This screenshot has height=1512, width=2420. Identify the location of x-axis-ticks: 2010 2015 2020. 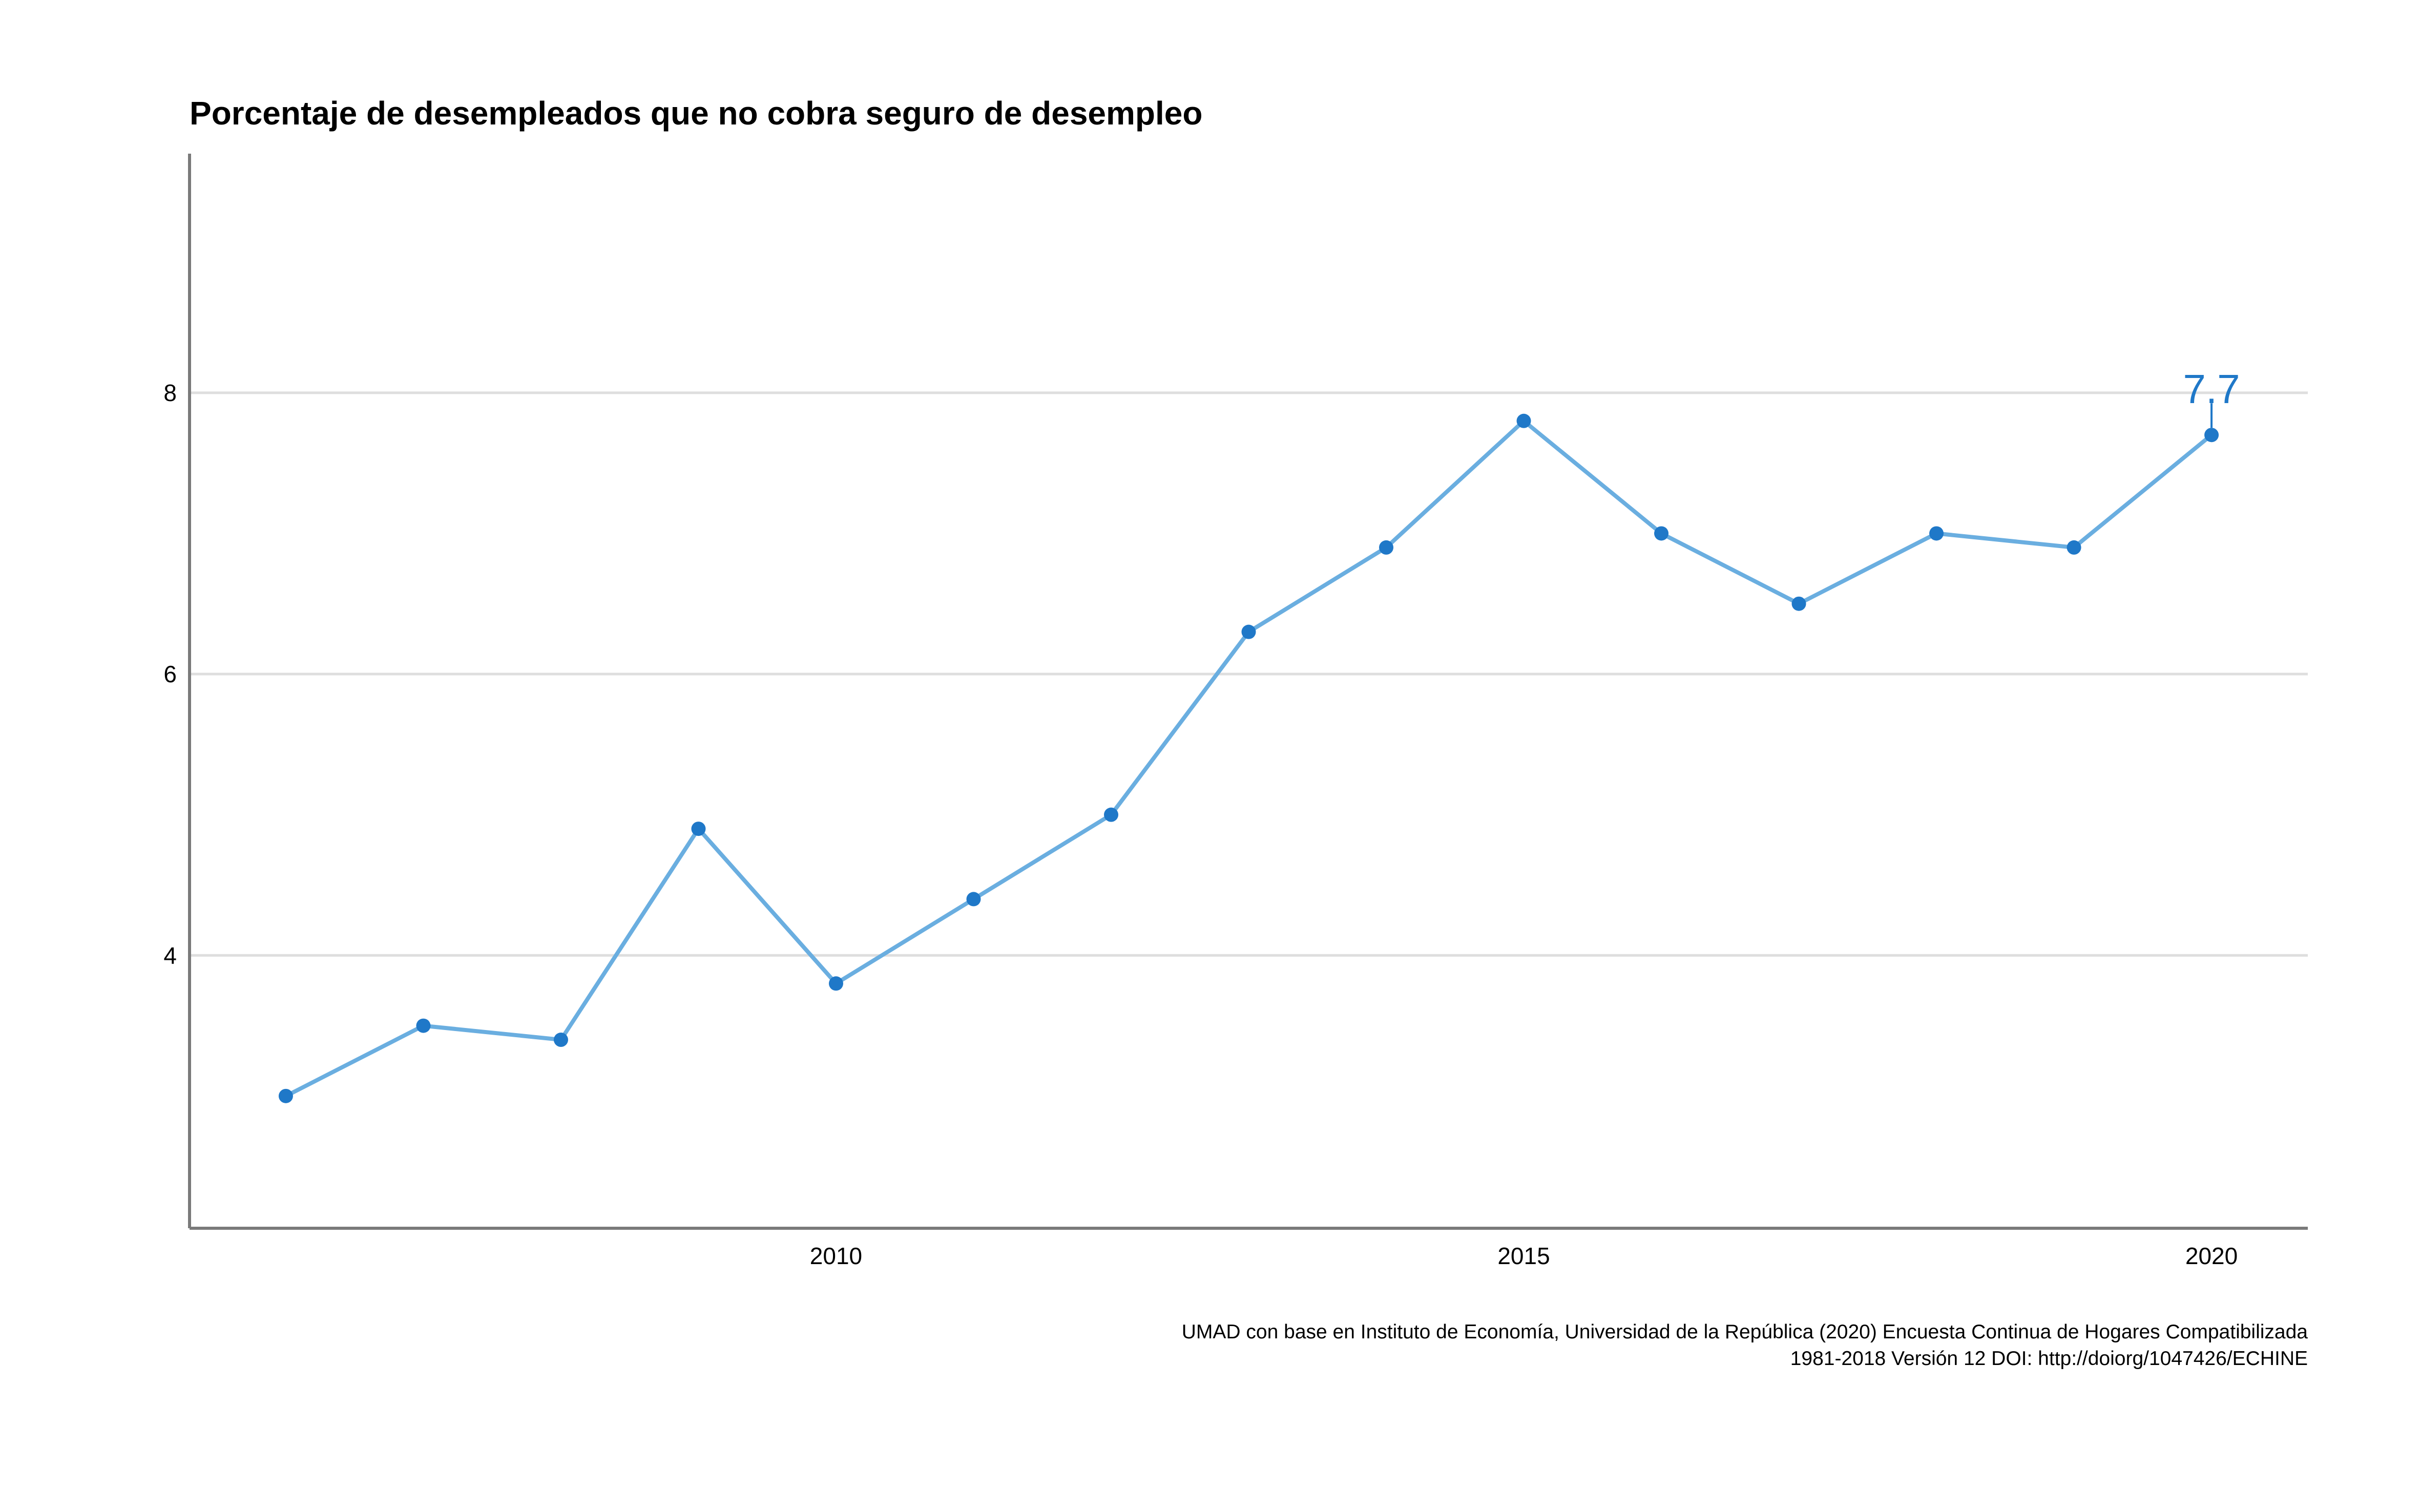
(1524, 1256).